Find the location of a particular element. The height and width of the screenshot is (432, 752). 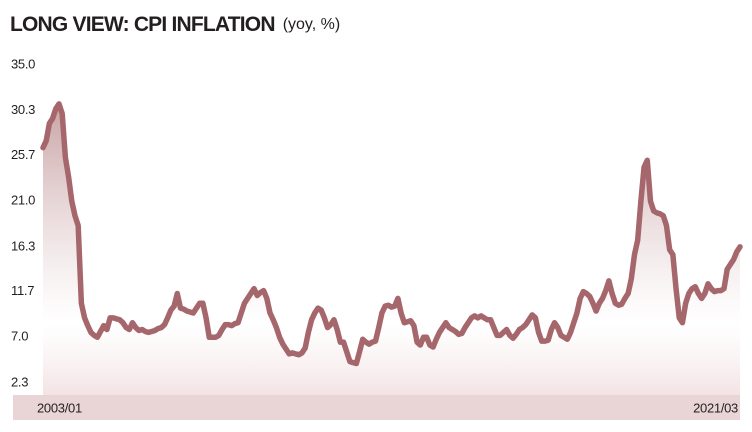

chart-title: LONG VIEW: CPI INFLATION is located at coordinates (142, 24).